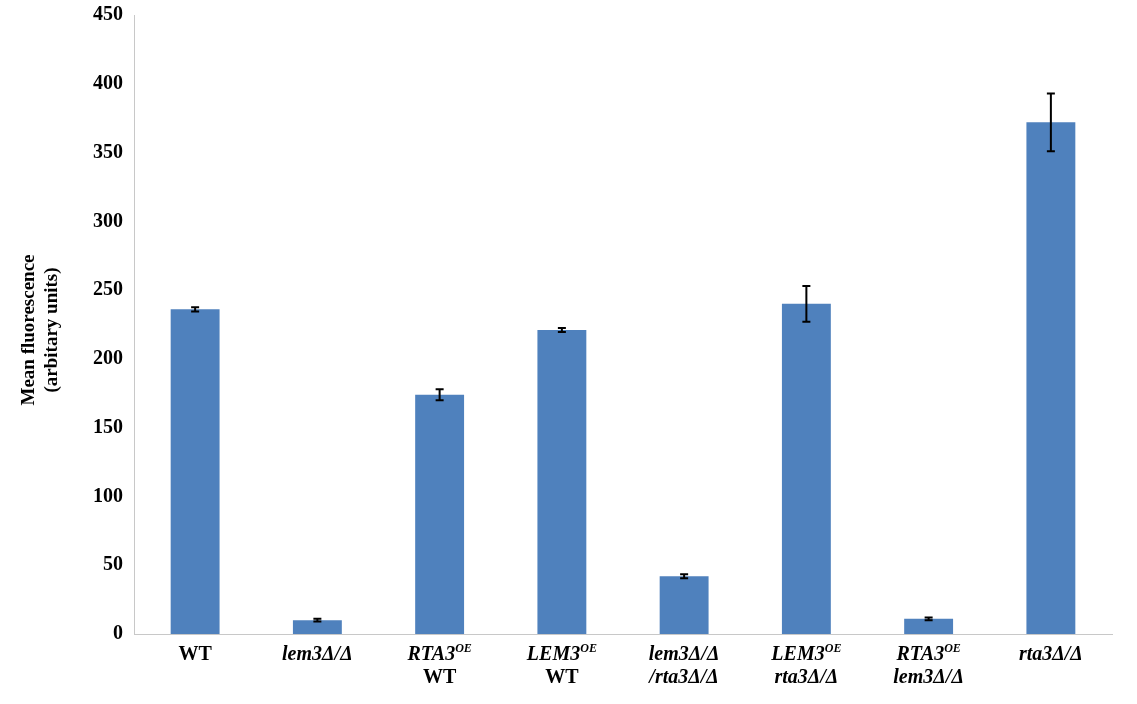 This screenshot has width=1137, height=704. Describe the element at coordinates (108, 288) in the screenshot. I see `y-tick-label: 250` at that location.